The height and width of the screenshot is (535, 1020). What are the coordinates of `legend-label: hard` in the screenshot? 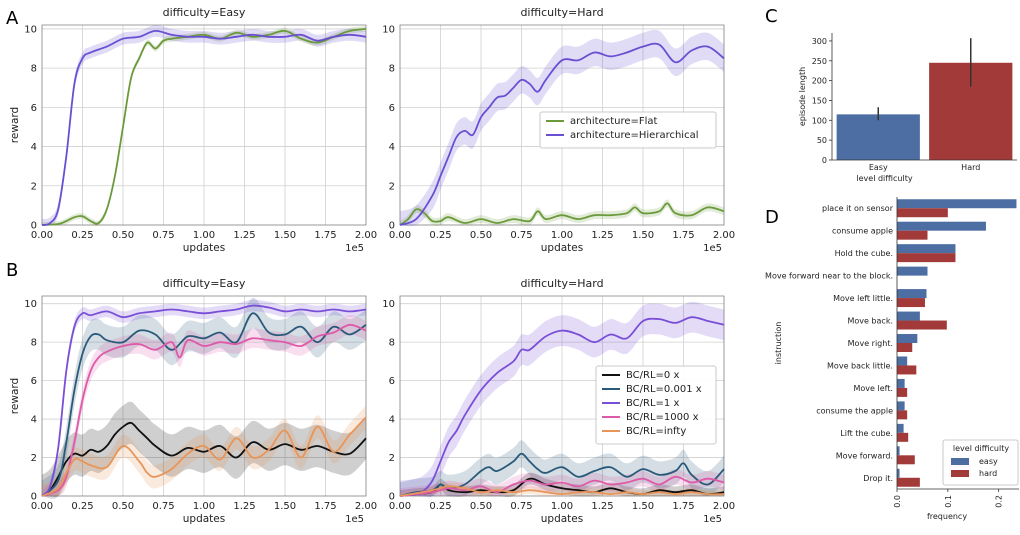 It's located at (988, 473).